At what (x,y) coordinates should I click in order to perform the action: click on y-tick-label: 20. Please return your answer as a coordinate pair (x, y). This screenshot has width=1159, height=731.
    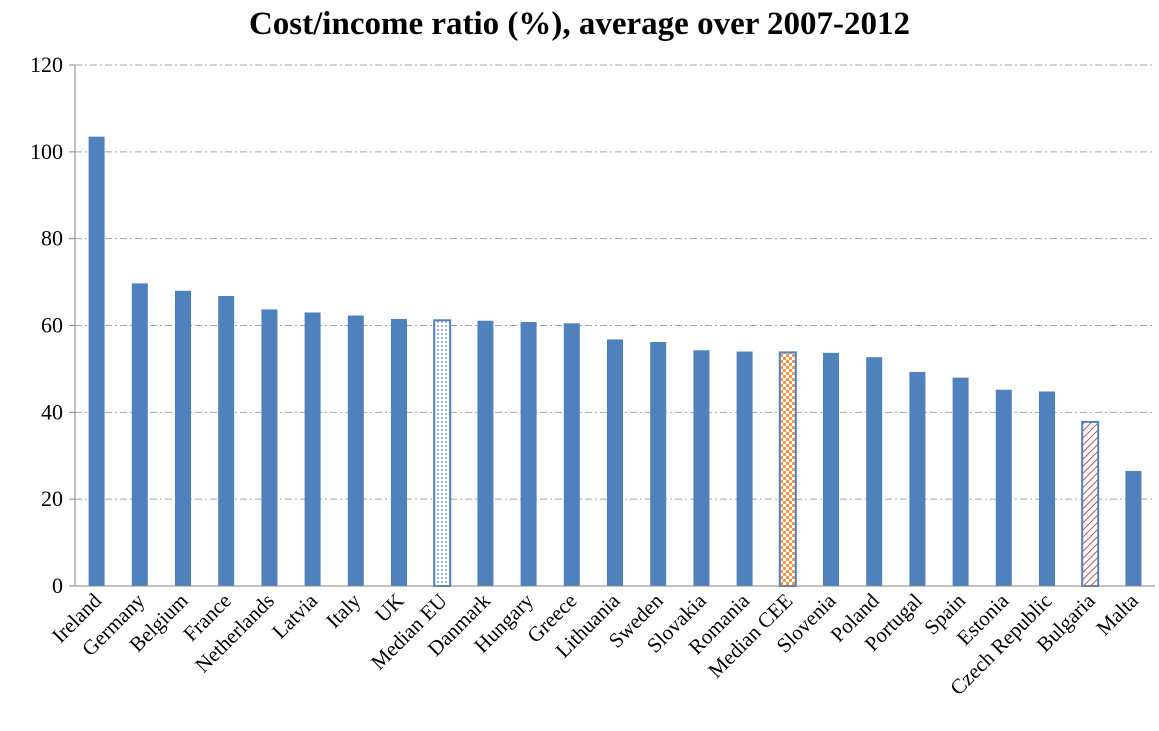
    Looking at the image, I should click on (52, 498).